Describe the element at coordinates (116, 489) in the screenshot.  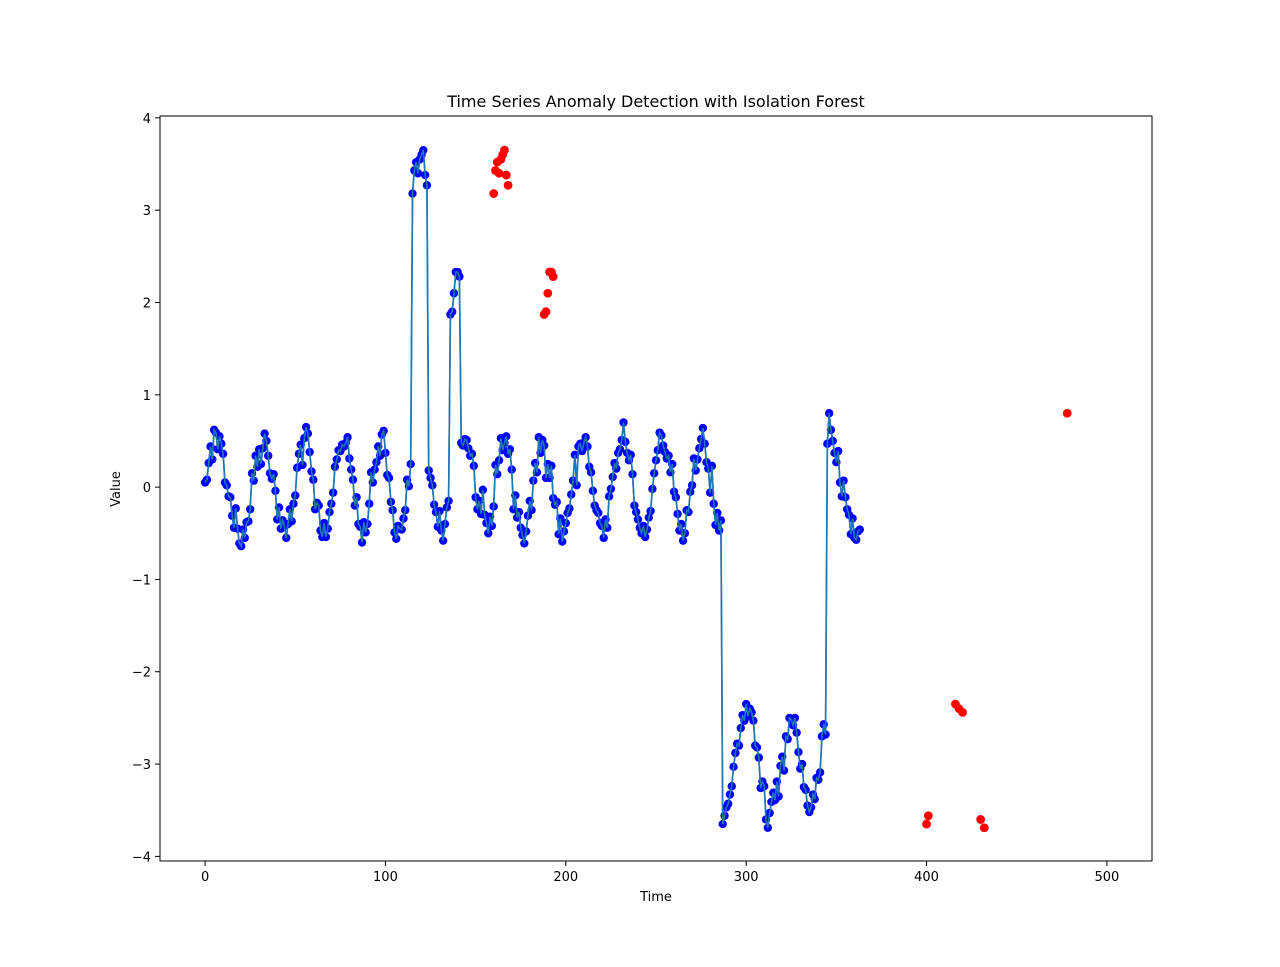
I see `y-axis-label: Value` at that location.